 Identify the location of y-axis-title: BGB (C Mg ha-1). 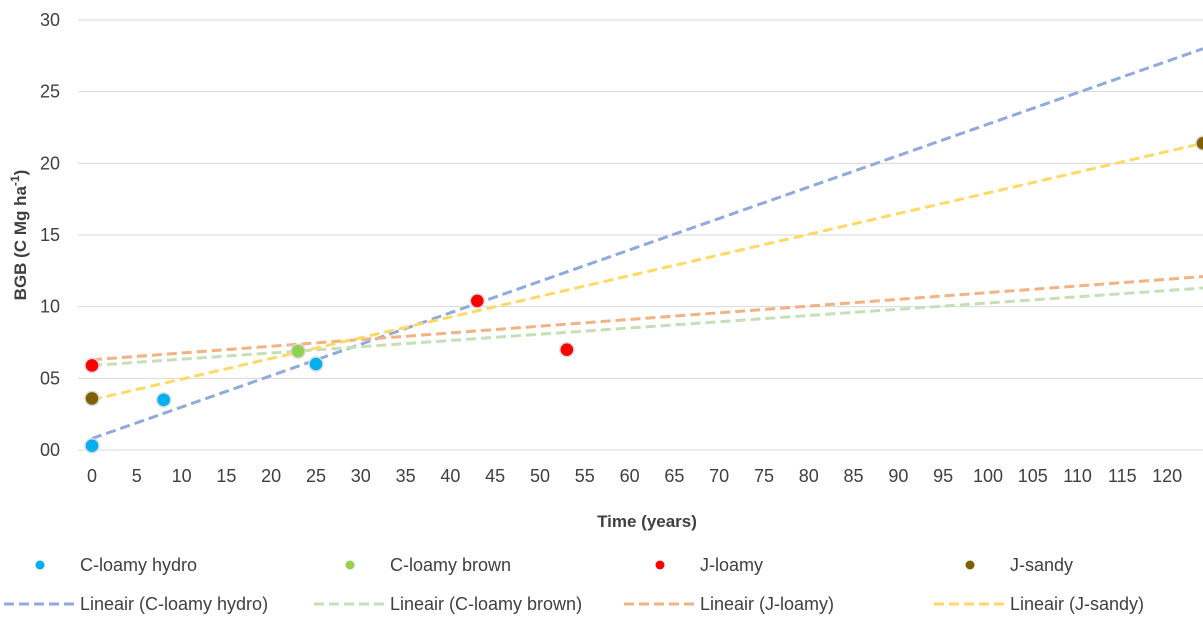
(19, 235).